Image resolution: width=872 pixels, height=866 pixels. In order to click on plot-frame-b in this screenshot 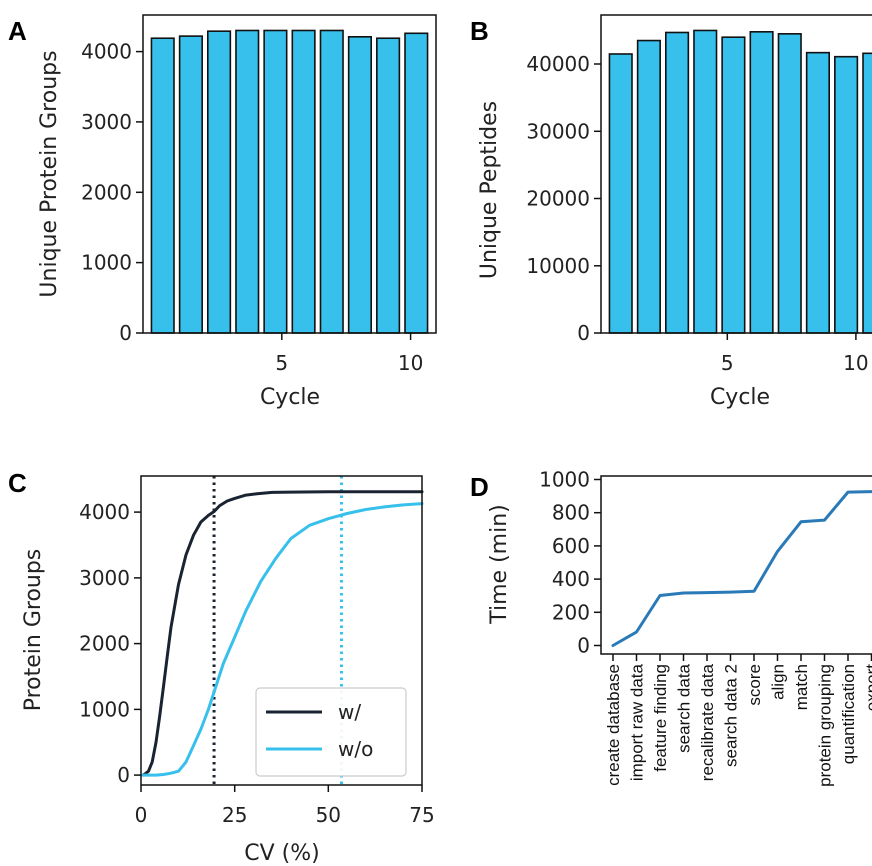, I will do `click(736, 174)`.